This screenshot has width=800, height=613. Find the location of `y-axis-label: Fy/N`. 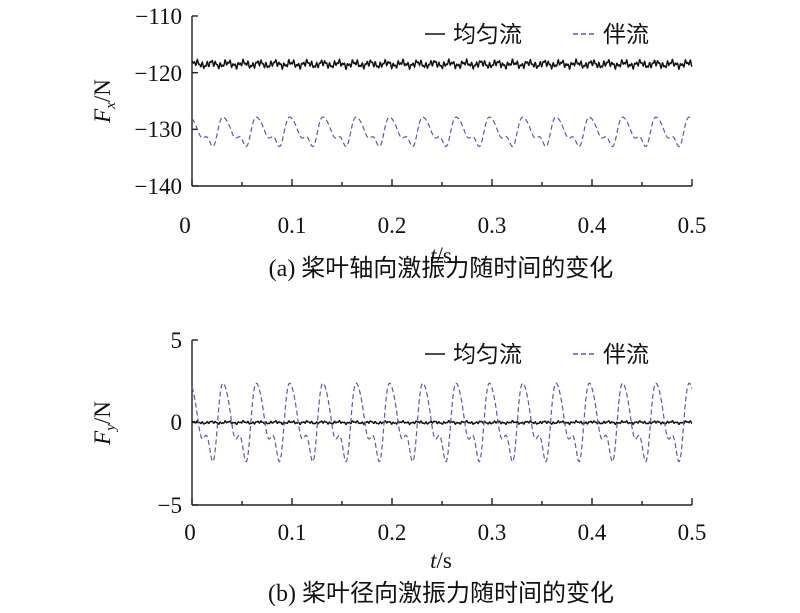

y-axis-label: Fy/N is located at coordinates (104, 423).